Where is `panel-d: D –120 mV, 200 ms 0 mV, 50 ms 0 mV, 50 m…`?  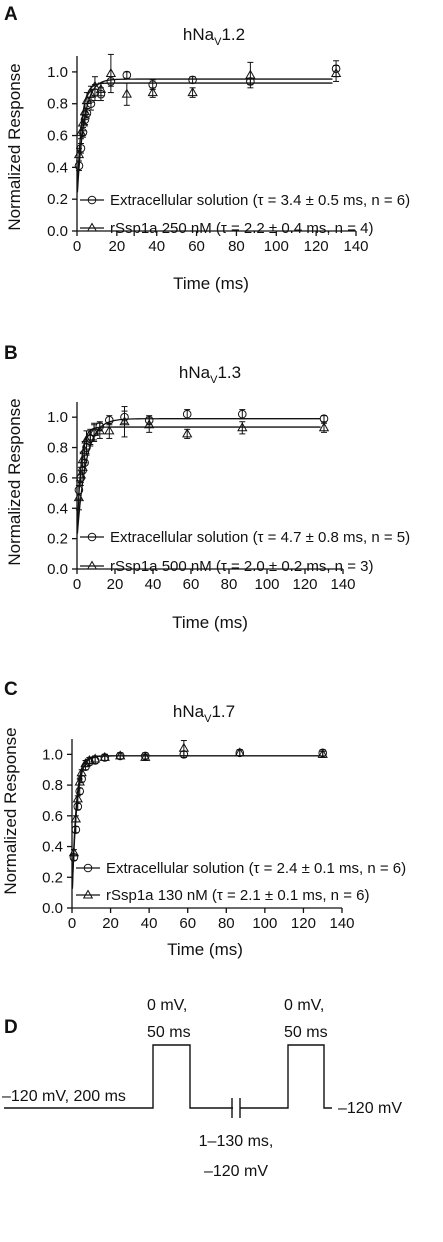
panel-d: D –120 mV, 200 ms 0 mV, 50 ms 0 mV, 50 m… is located at coordinates (202, 1088).